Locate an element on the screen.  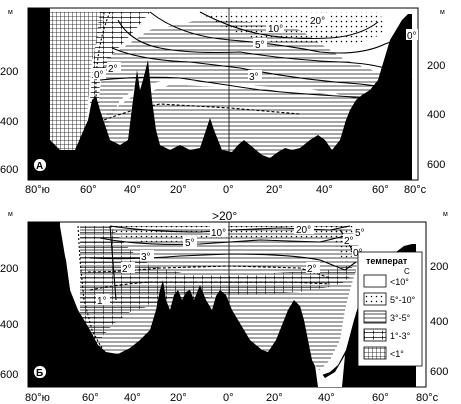
legend-label-5-10: 5°-10° is located at coordinates (403, 300).